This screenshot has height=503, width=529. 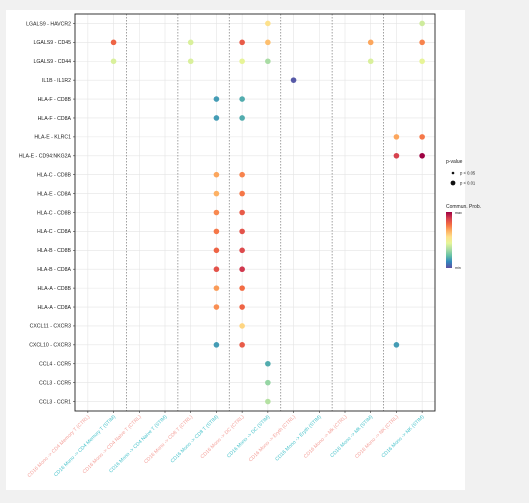 I want to click on y-tick-label: HLA-E - KLRC1, so click(x=52, y=138).